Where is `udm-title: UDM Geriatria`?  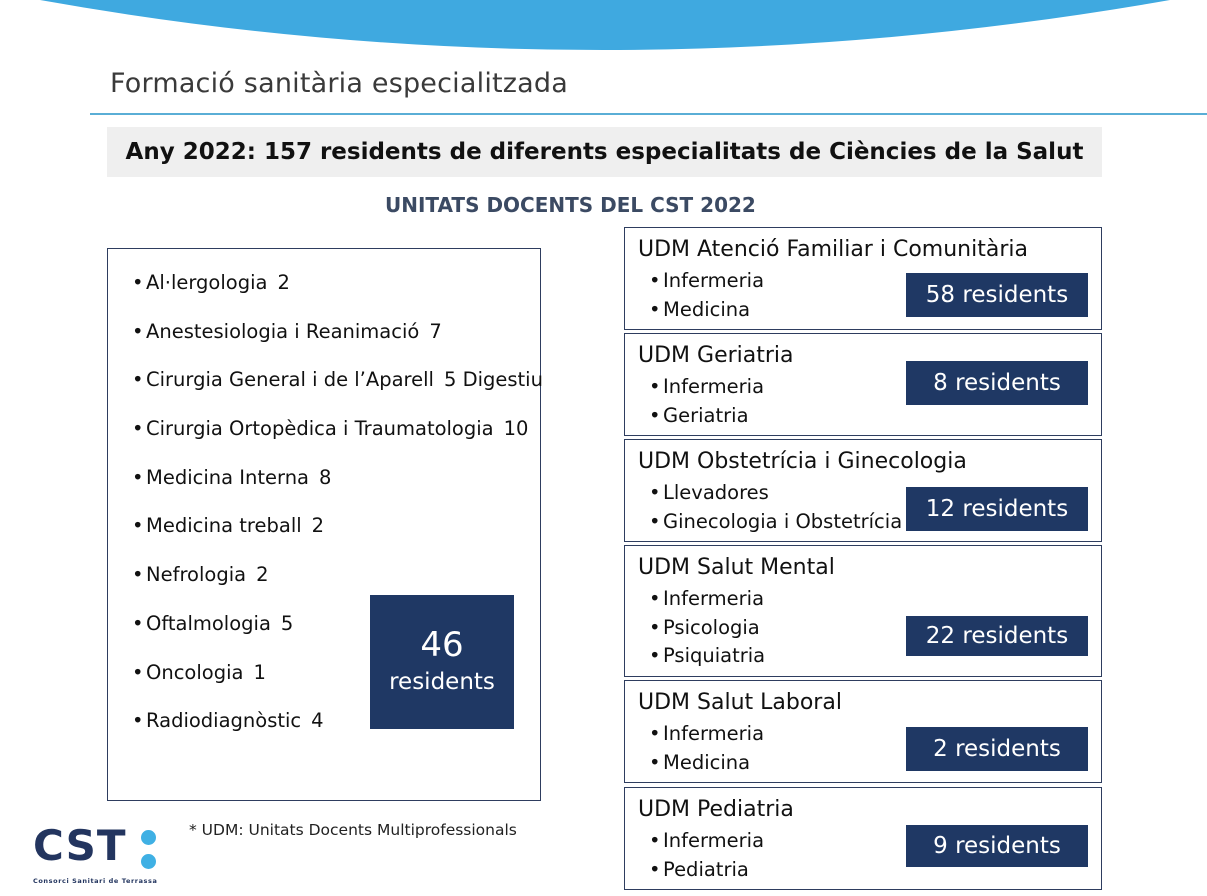
udm-title: UDM Geriatria is located at coordinates (716, 355).